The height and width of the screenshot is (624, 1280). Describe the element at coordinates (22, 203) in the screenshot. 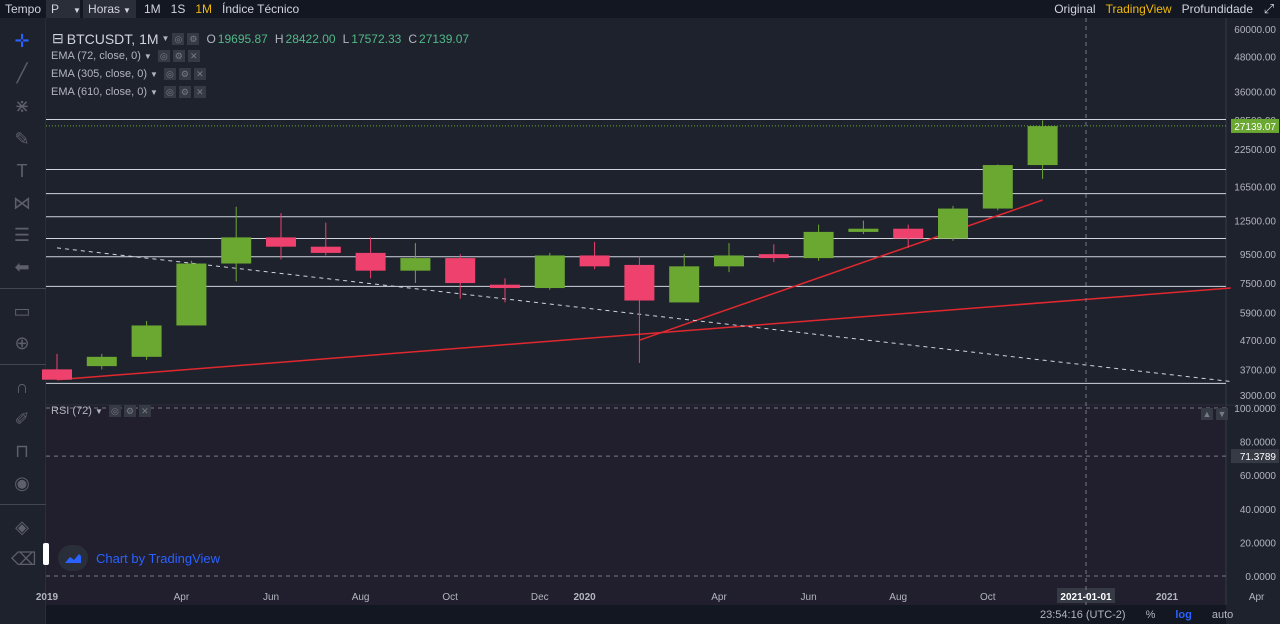

I see `pattern-icon: ⋈` at that location.